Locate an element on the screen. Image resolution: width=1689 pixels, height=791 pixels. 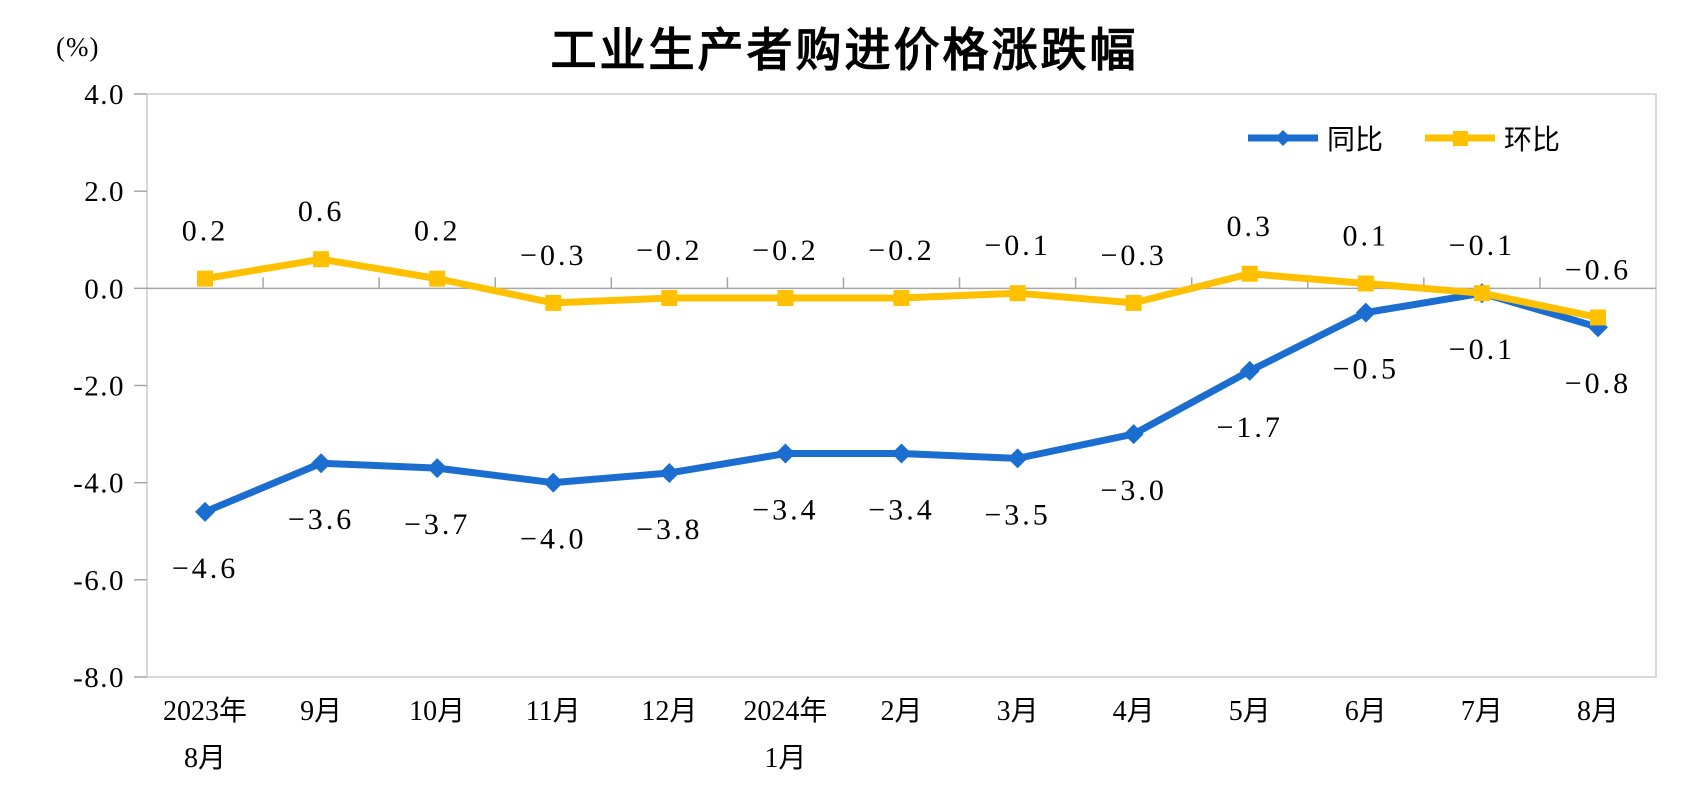
data-label: −3.0 is located at coordinates (1133, 490).